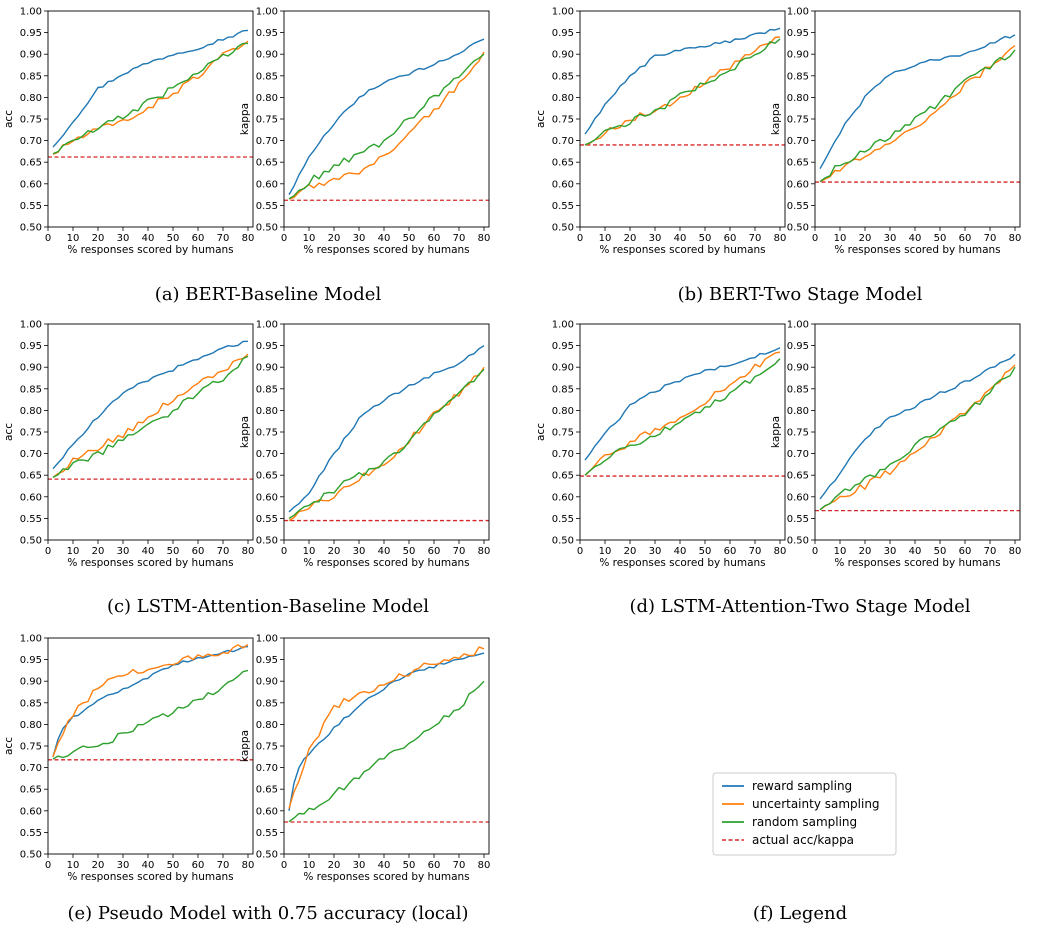 The image size is (1058, 931). I want to click on y-tick-label: 0.90, so click(798, 368).